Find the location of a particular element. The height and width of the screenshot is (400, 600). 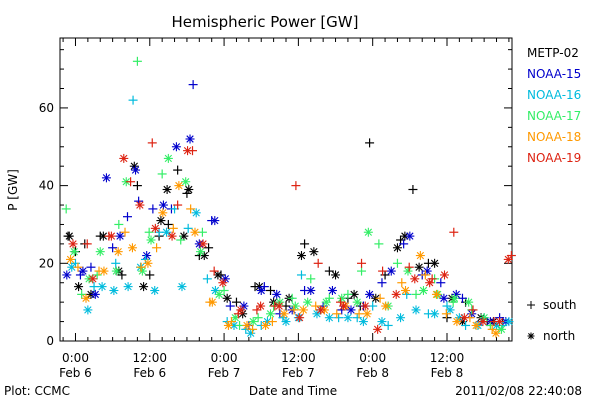

legend-noaa-18: NOAA-18 is located at coordinates (554, 137).